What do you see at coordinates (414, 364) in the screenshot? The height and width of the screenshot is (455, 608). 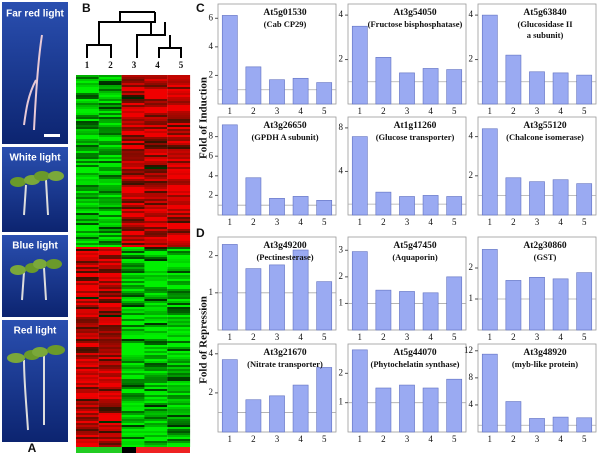 I see `chart-subtitle: (Phytochelatin synthase)` at bounding box center [414, 364].